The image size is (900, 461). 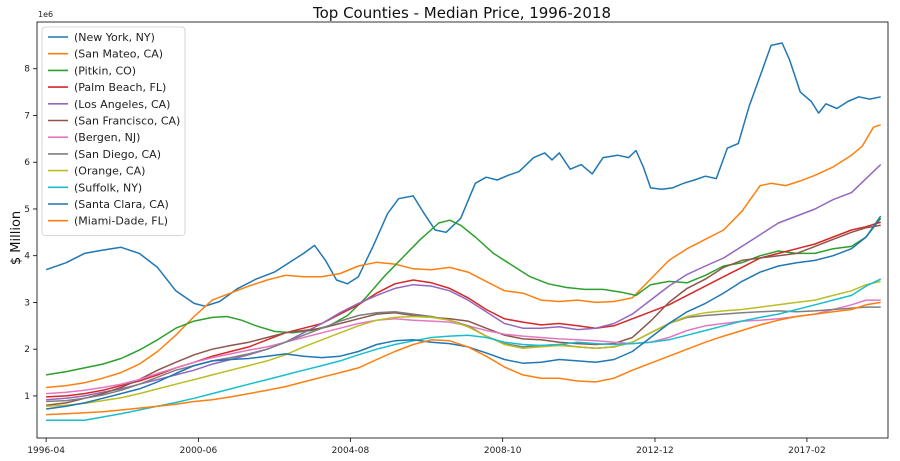 I want to click on chart-title: Top Counties - Median Price, 1996-2018, so click(x=461, y=13).